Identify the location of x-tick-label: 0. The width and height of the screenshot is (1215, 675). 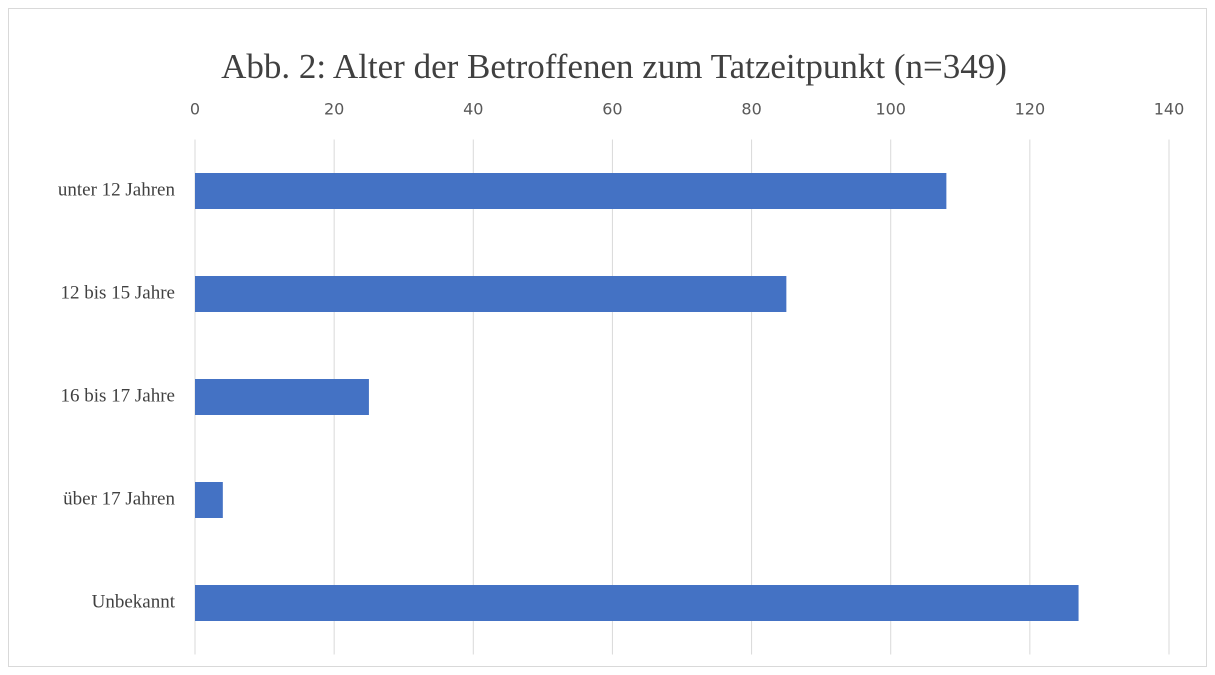
(195, 109).